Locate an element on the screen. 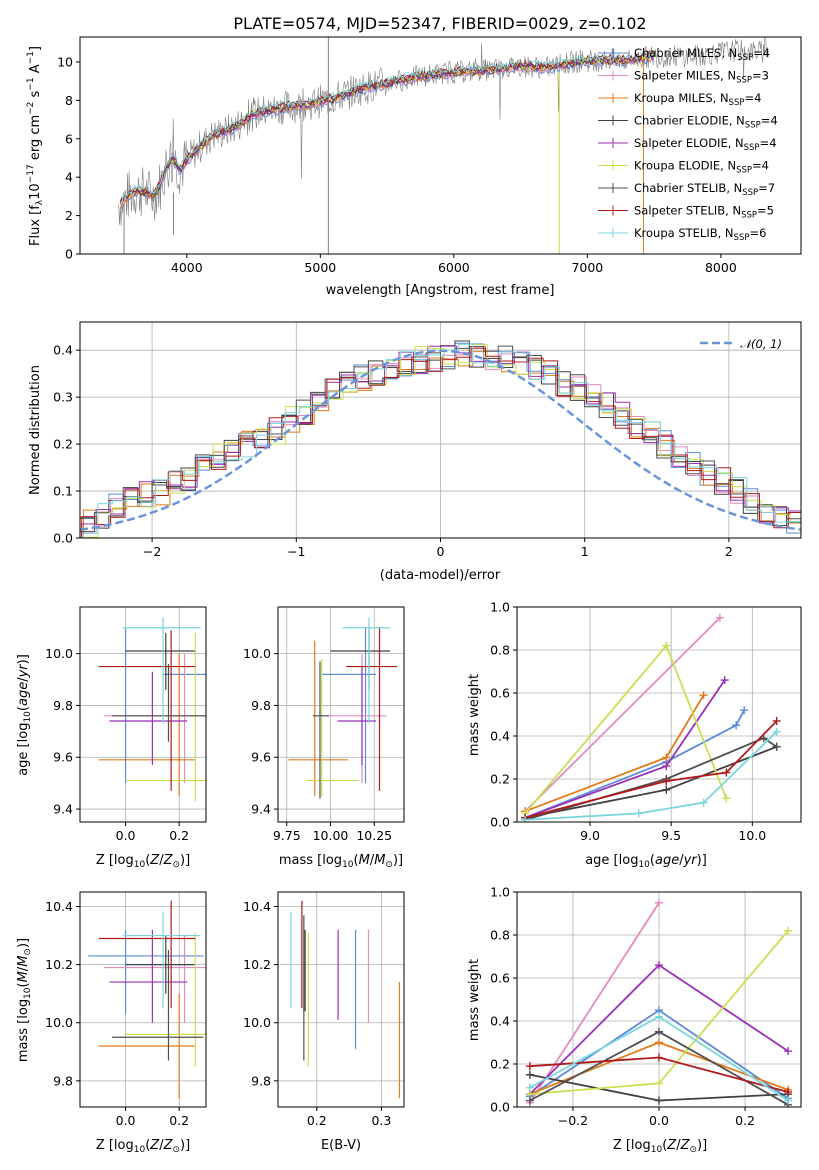 The width and height of the screenshot is (819, 1170). histogram-step-kroupa_stelib is located at coordinates (441, 440).